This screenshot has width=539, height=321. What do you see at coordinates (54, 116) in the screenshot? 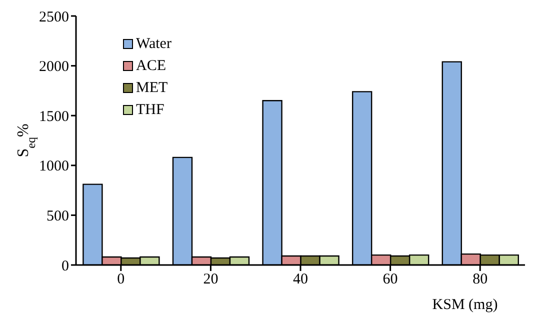
I see `y-tick-label: 1500` at bounding box center [54, 116].